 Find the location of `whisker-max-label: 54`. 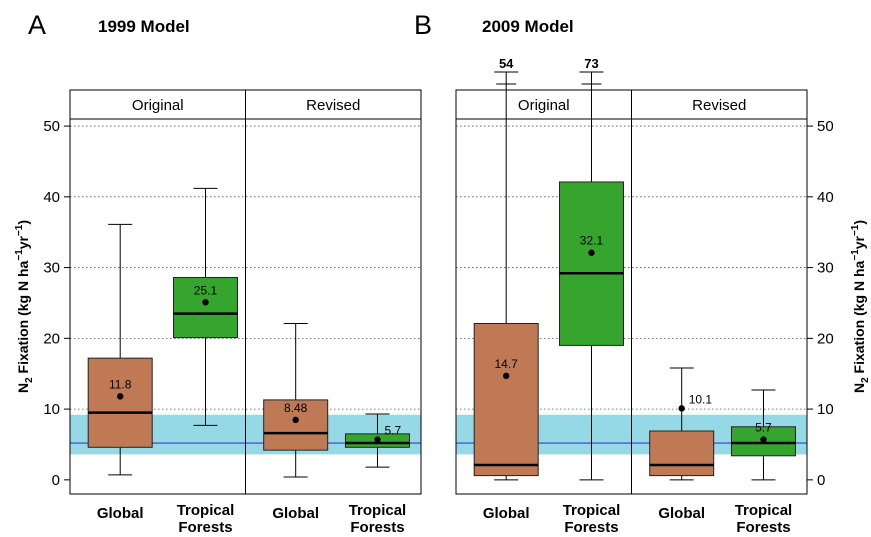

whisker-max-label: 54 is located at coordinates (506, 63).